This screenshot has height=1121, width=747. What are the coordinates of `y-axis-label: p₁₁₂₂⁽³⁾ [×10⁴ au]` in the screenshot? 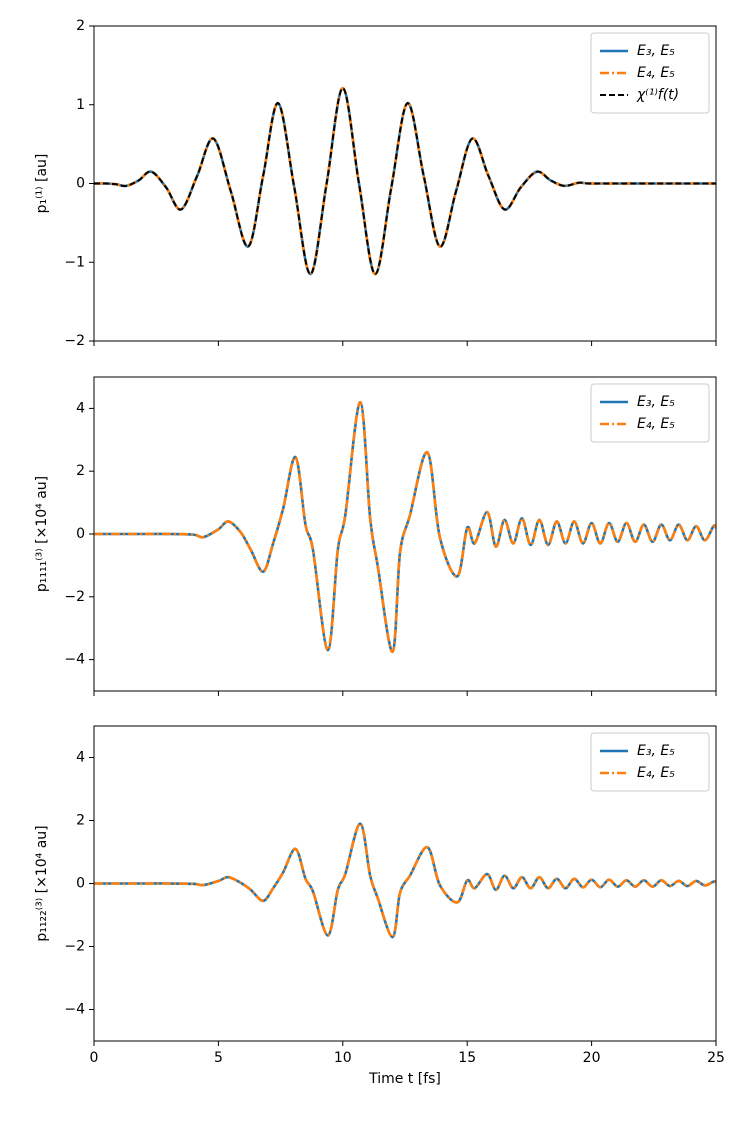 It's located at (42, 883).